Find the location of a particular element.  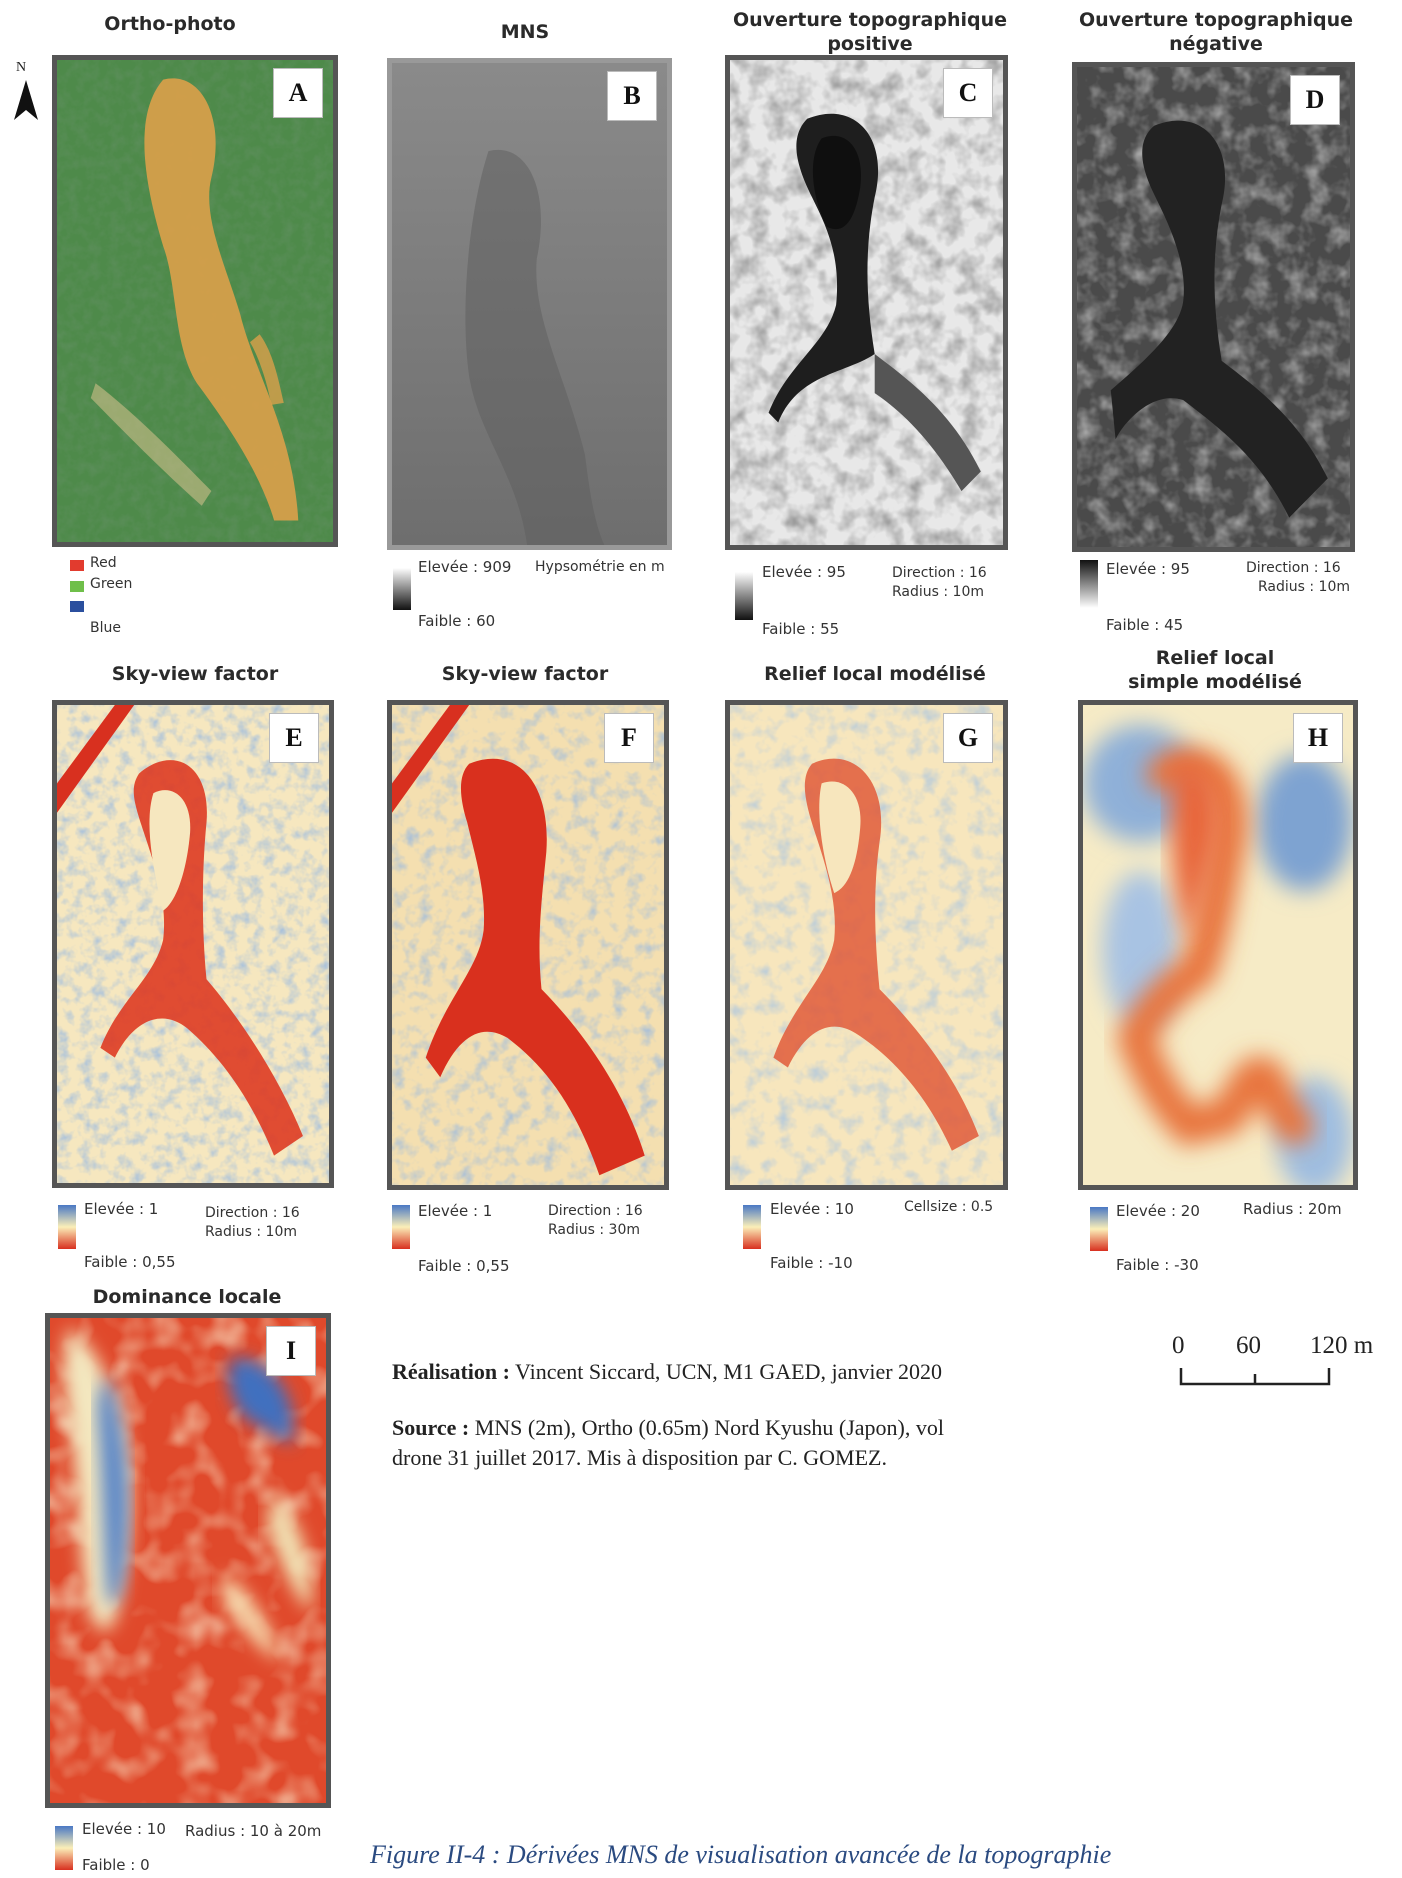

legend-h-low: Faible : -30 is located at coordinates (1157, 1265).